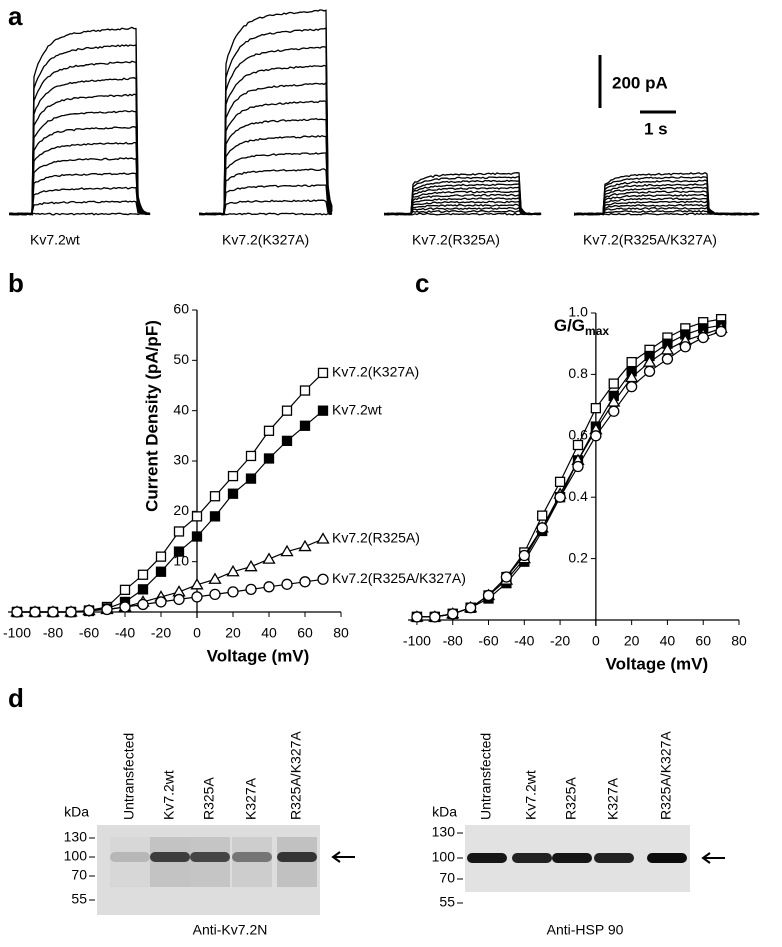 This screenshot has width=782, height=947. Describe the element at coordinates (181, 359) in the screenshot. I see `y-tick-label: 50` at that location.